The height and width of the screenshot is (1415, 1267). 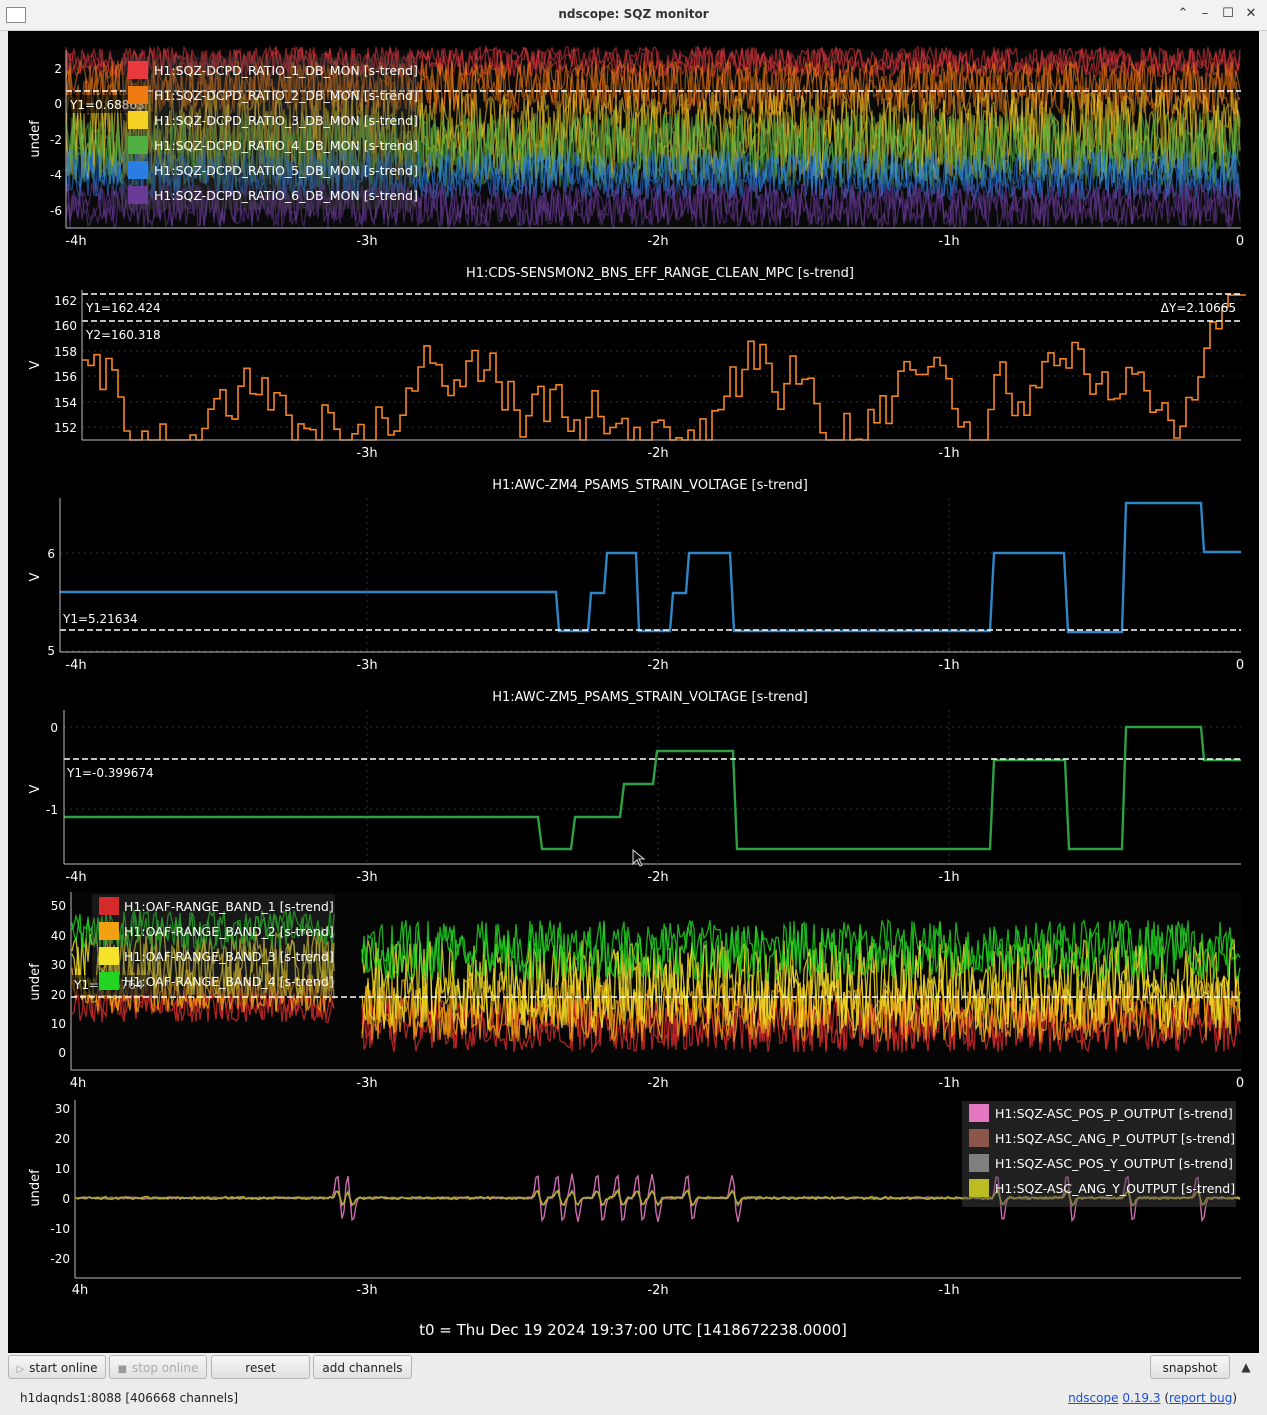 I want to click on ytick: 20, so click(x=62, y=1139).